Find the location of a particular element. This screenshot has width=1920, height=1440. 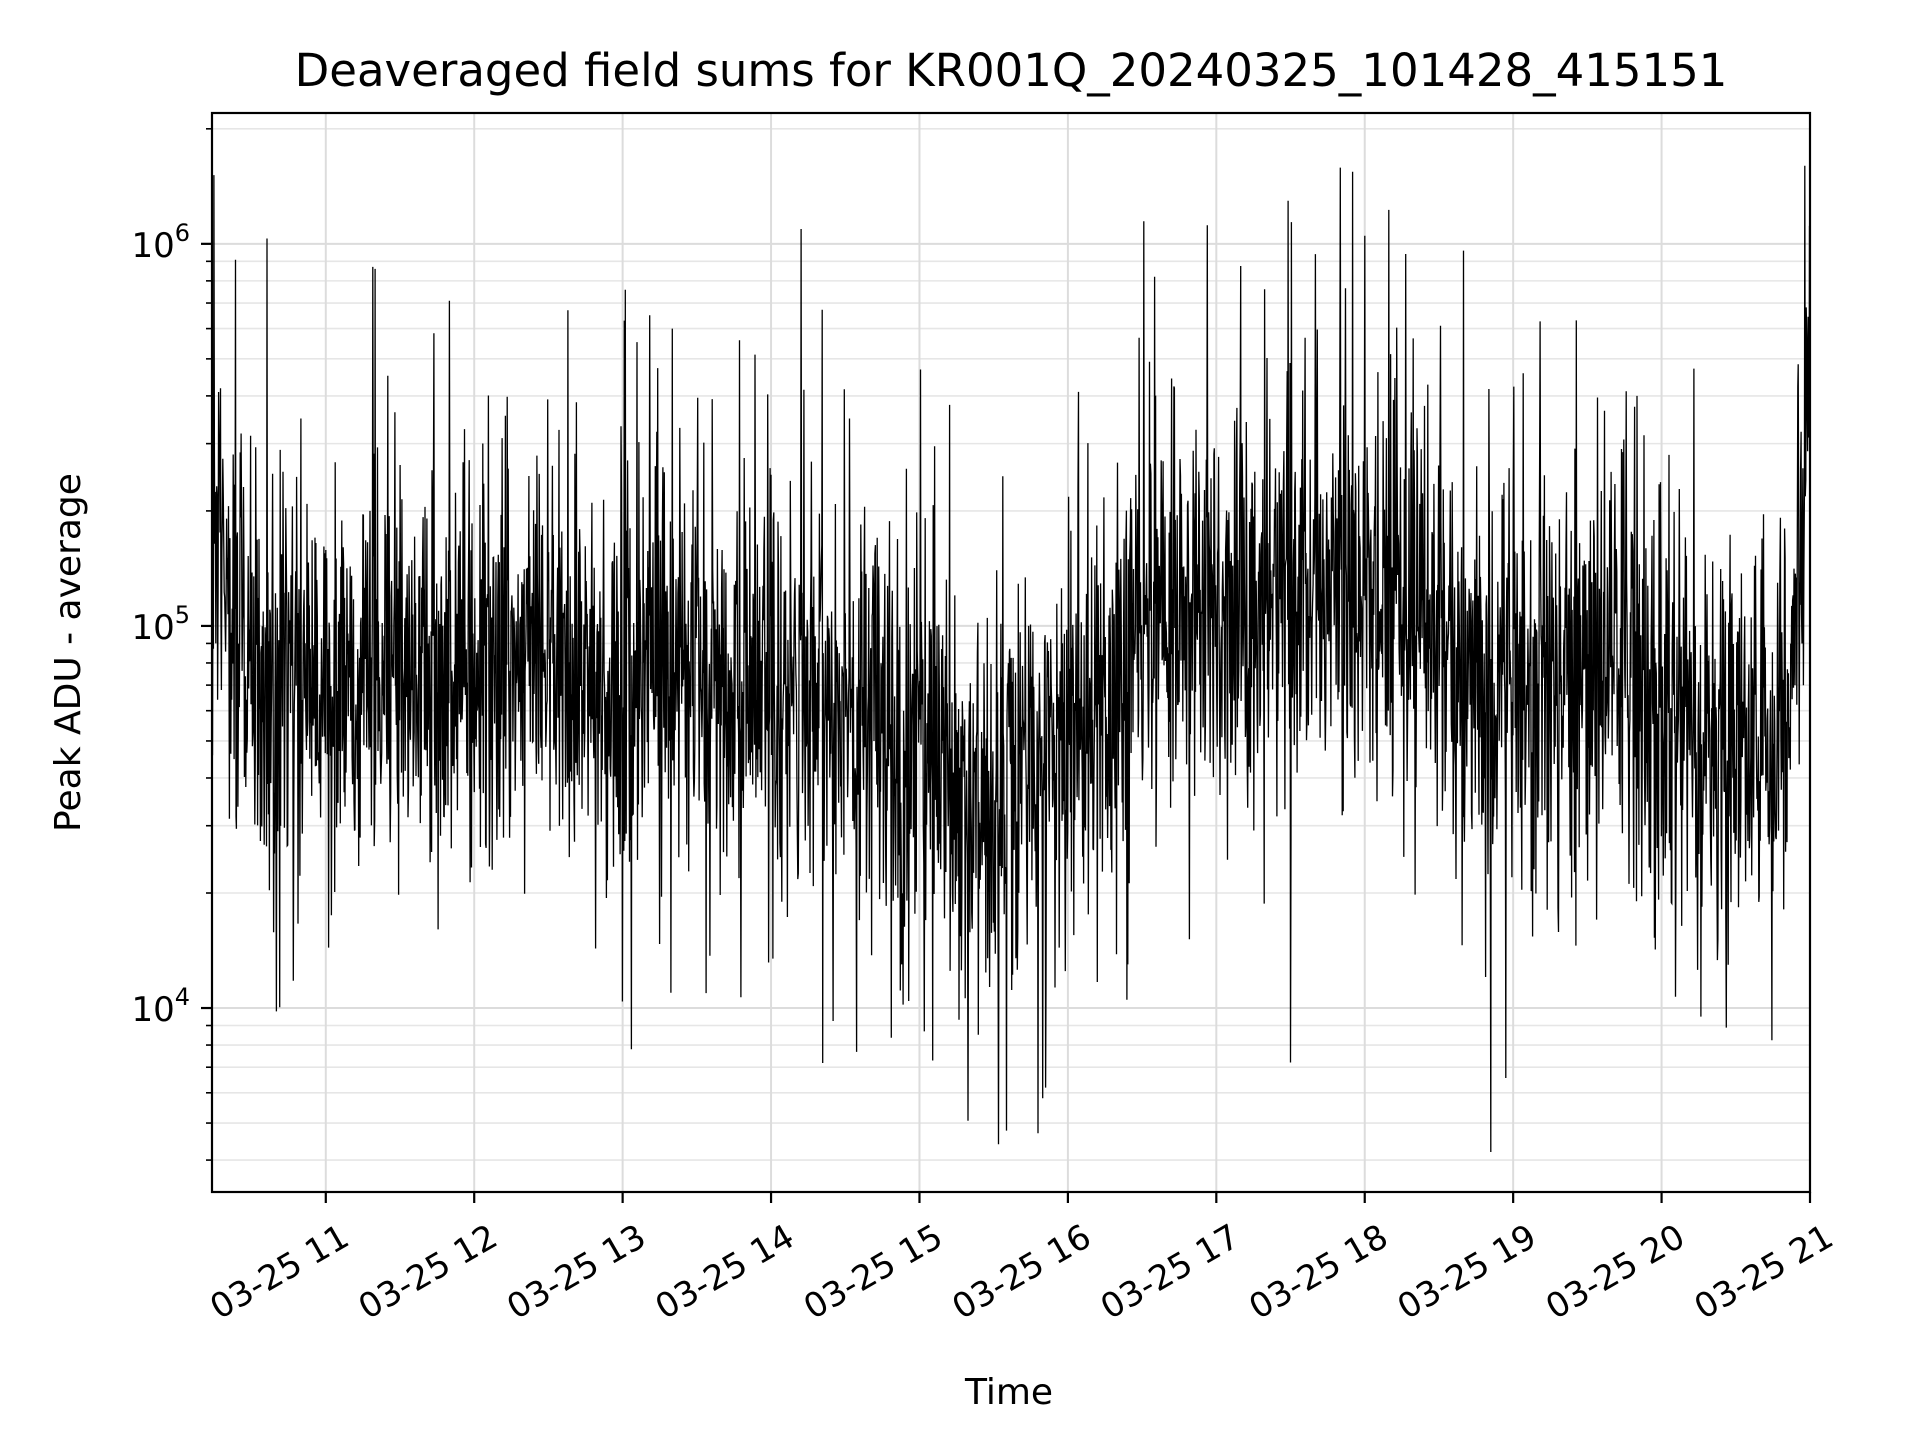

x-axis-label: Time is located at coordinates (1008, 1392).